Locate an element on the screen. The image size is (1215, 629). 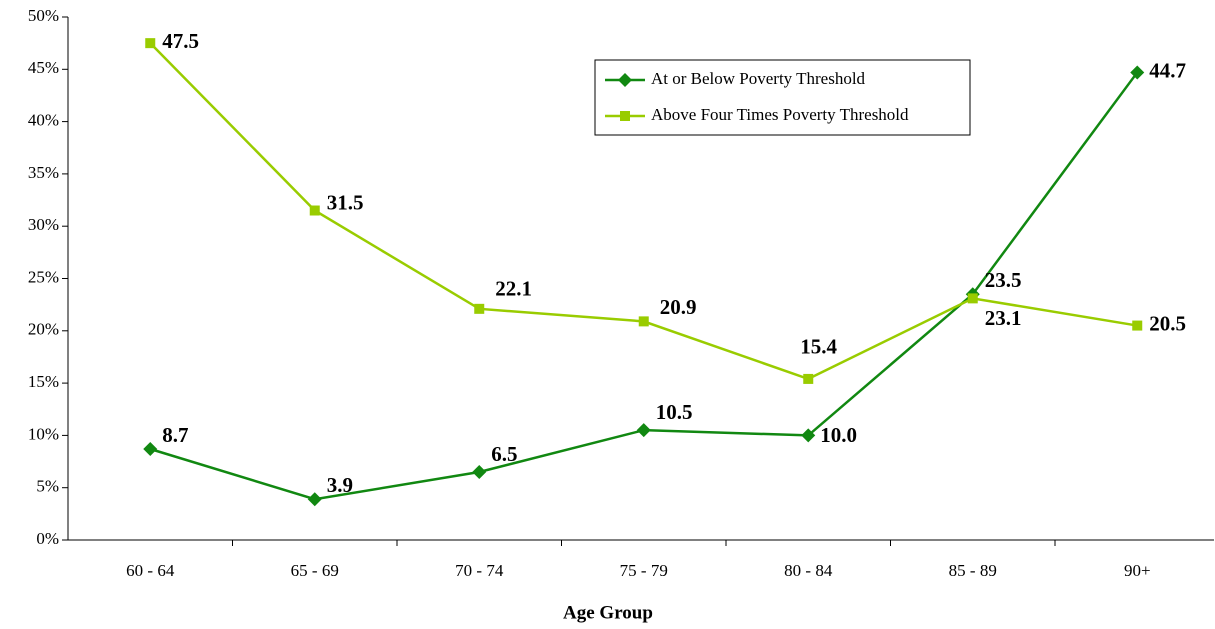
x-tick-label: 90+ is located at coordinates (1137, 570).